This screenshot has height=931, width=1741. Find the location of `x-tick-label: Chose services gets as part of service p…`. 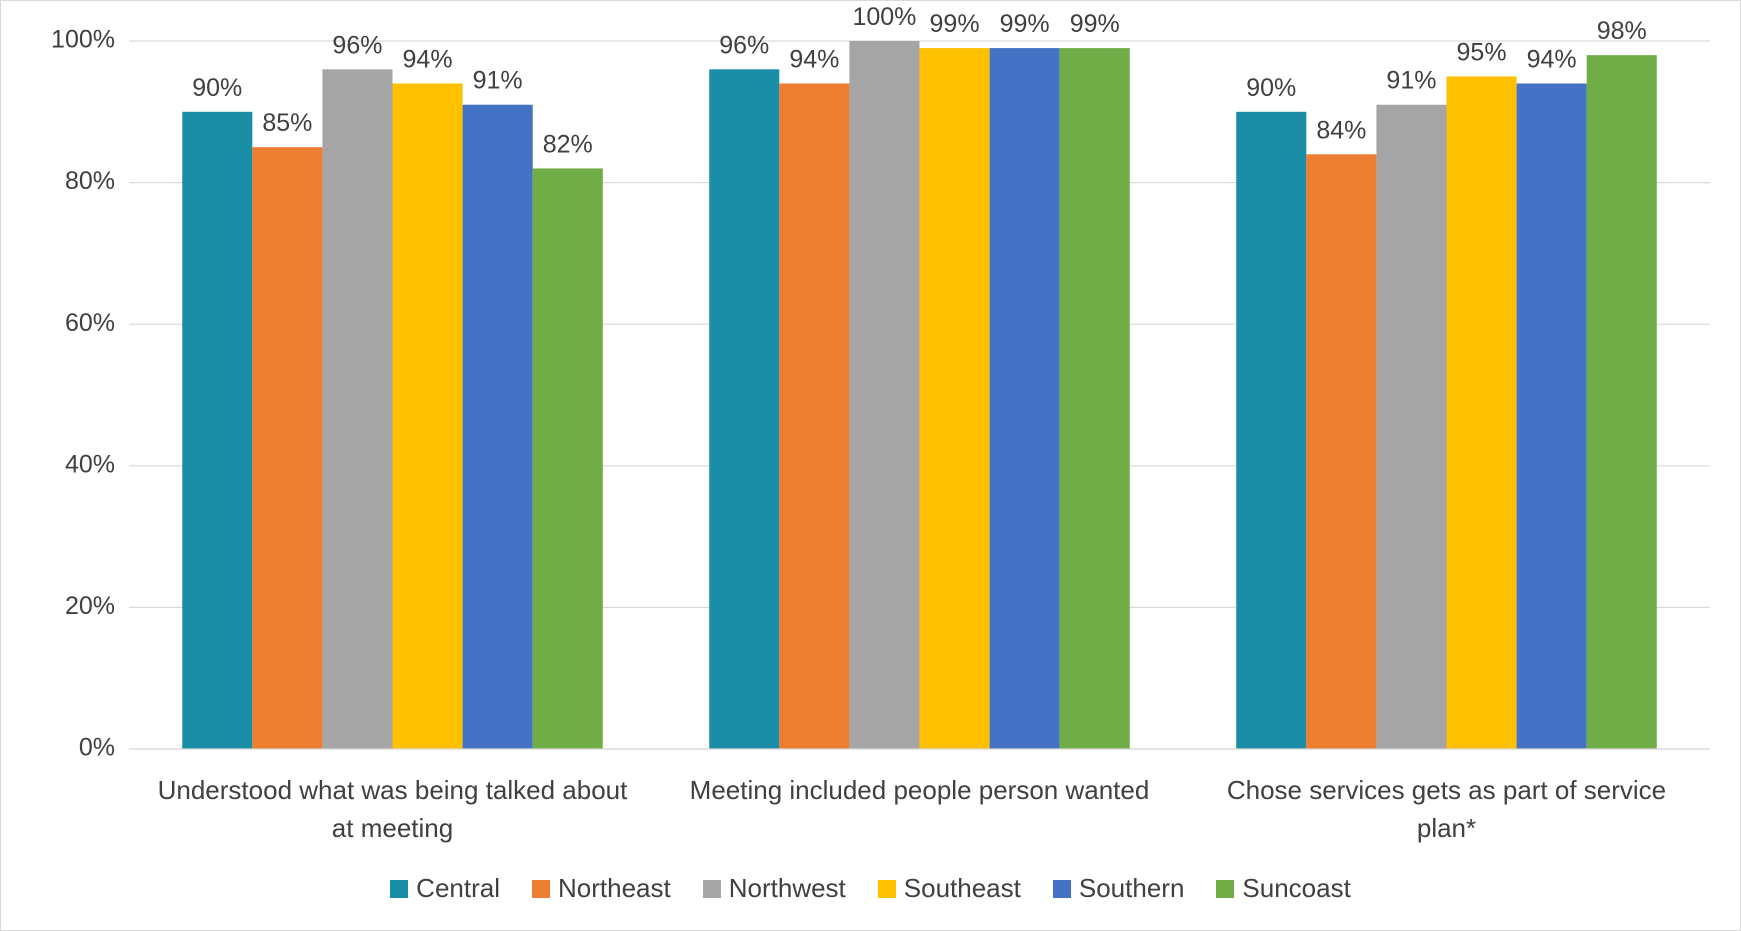

x-tick-label: Chose services gets as part of service p… is located at coordinates (1446, 809).